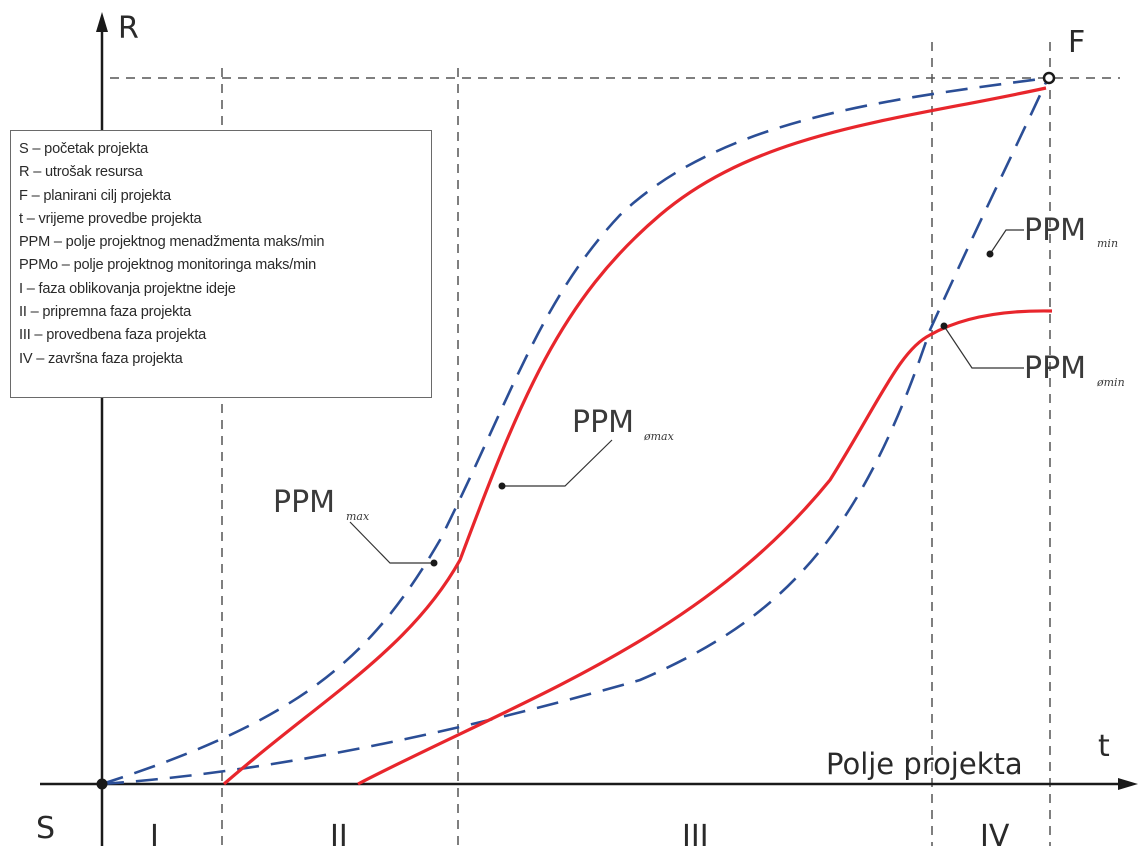 Image resolution: width=1139 pixels, height=846 pixels. I want to click on target-point, so click(1049, 78).